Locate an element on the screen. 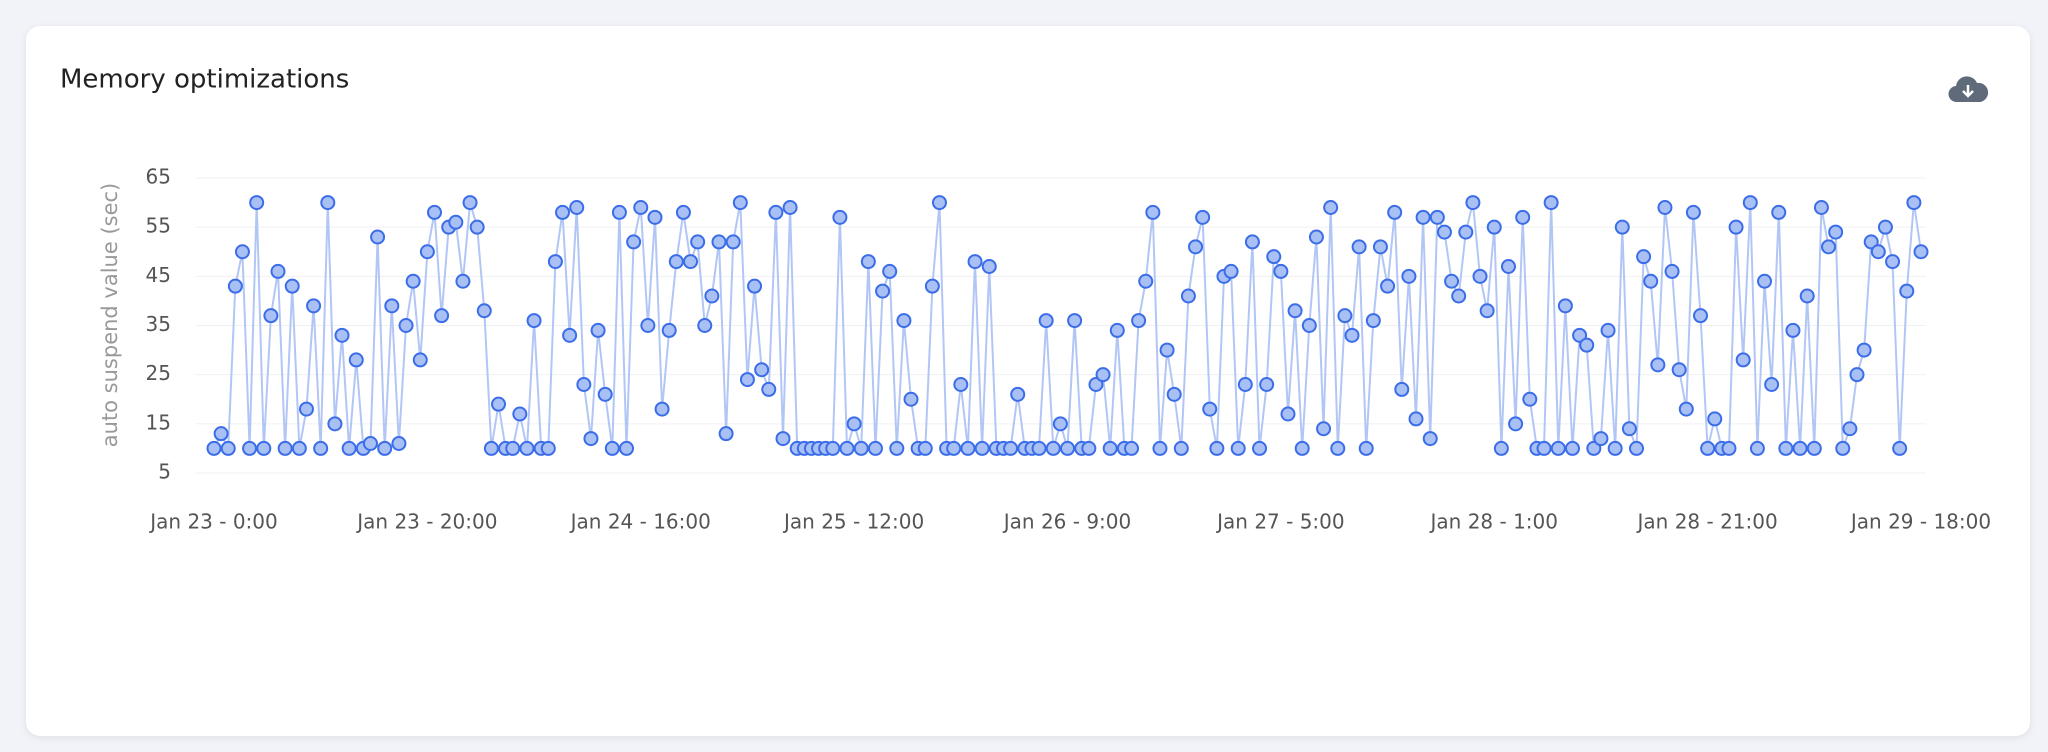 The width and height of the screenshot is (2048, 752). y-tick-label: 35 is located at coordinates (158, 324).